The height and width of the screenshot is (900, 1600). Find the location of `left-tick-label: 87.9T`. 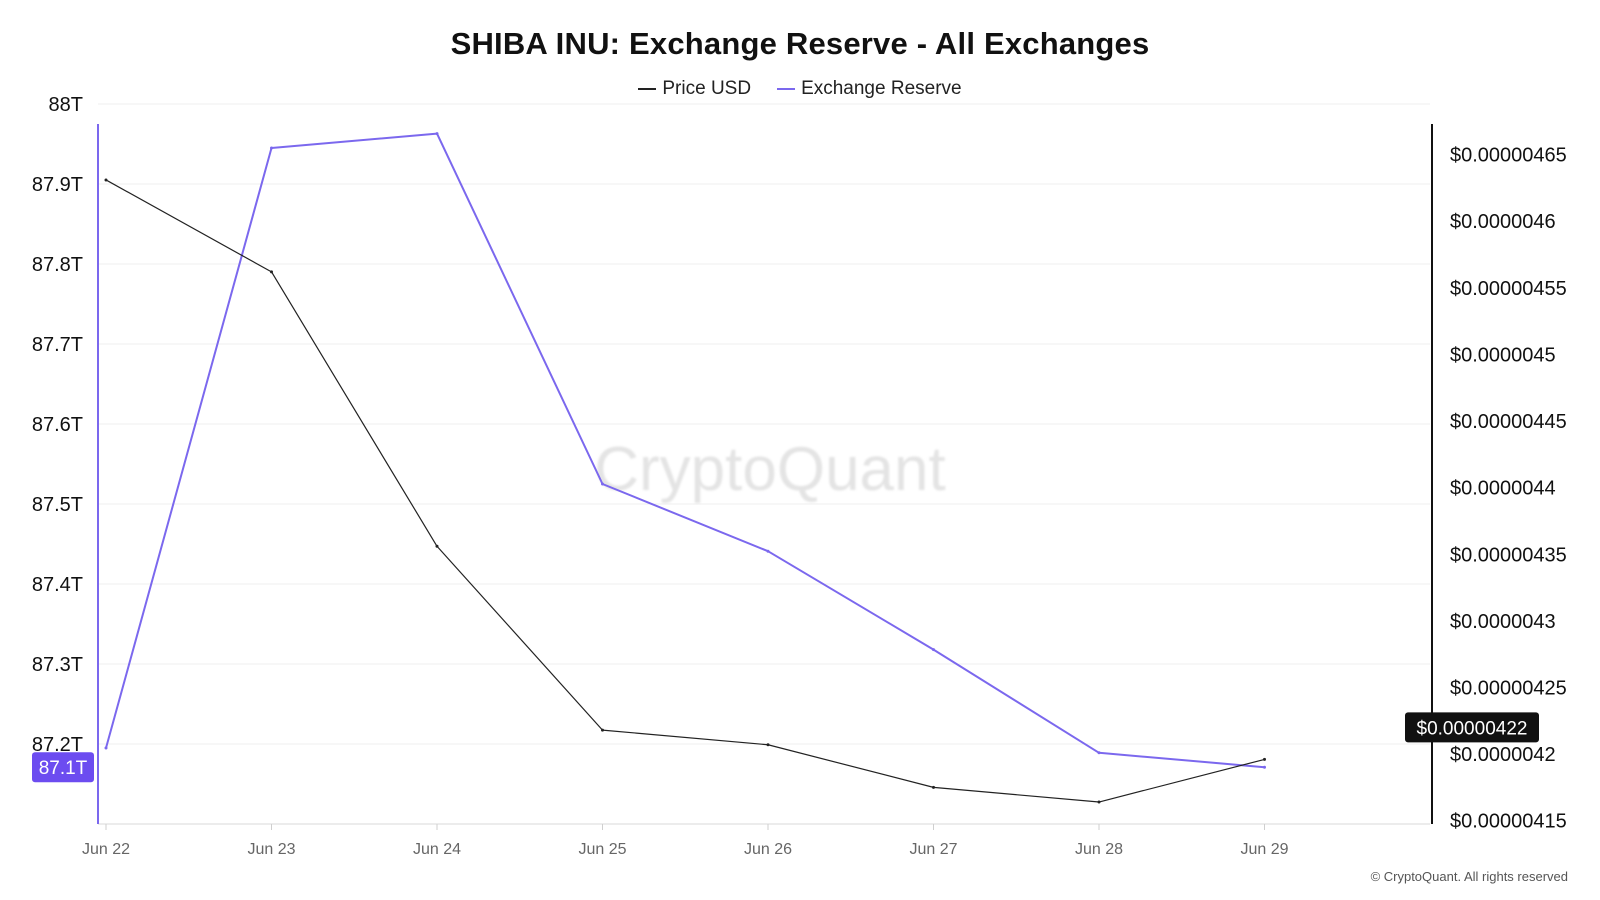

left-tick-label: 87.9T is located at coordinates (57, 185).